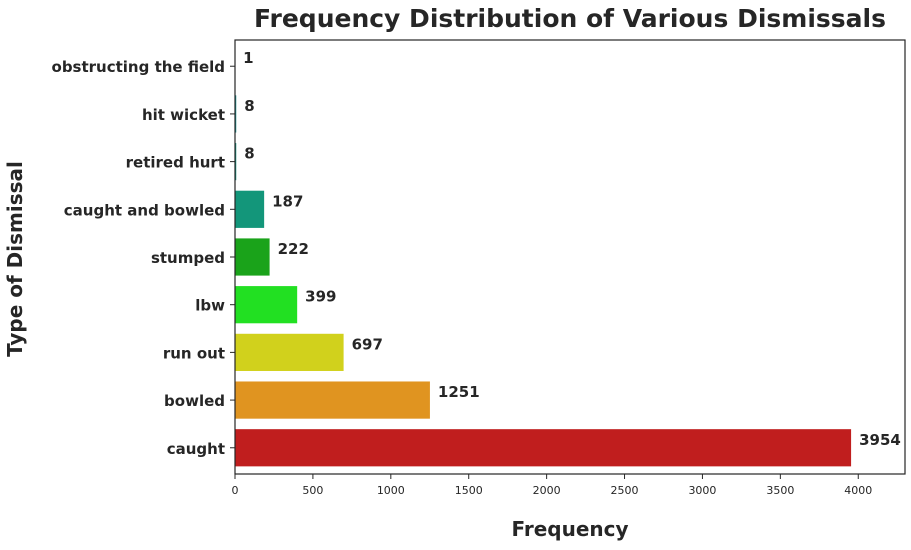 Image resolution: width=911 pixels, height=550 pixels. What do you see at coordinates (235, 490) in the screenshot?
I see `x-tick-label: 0` at bounding box center [235, 490].